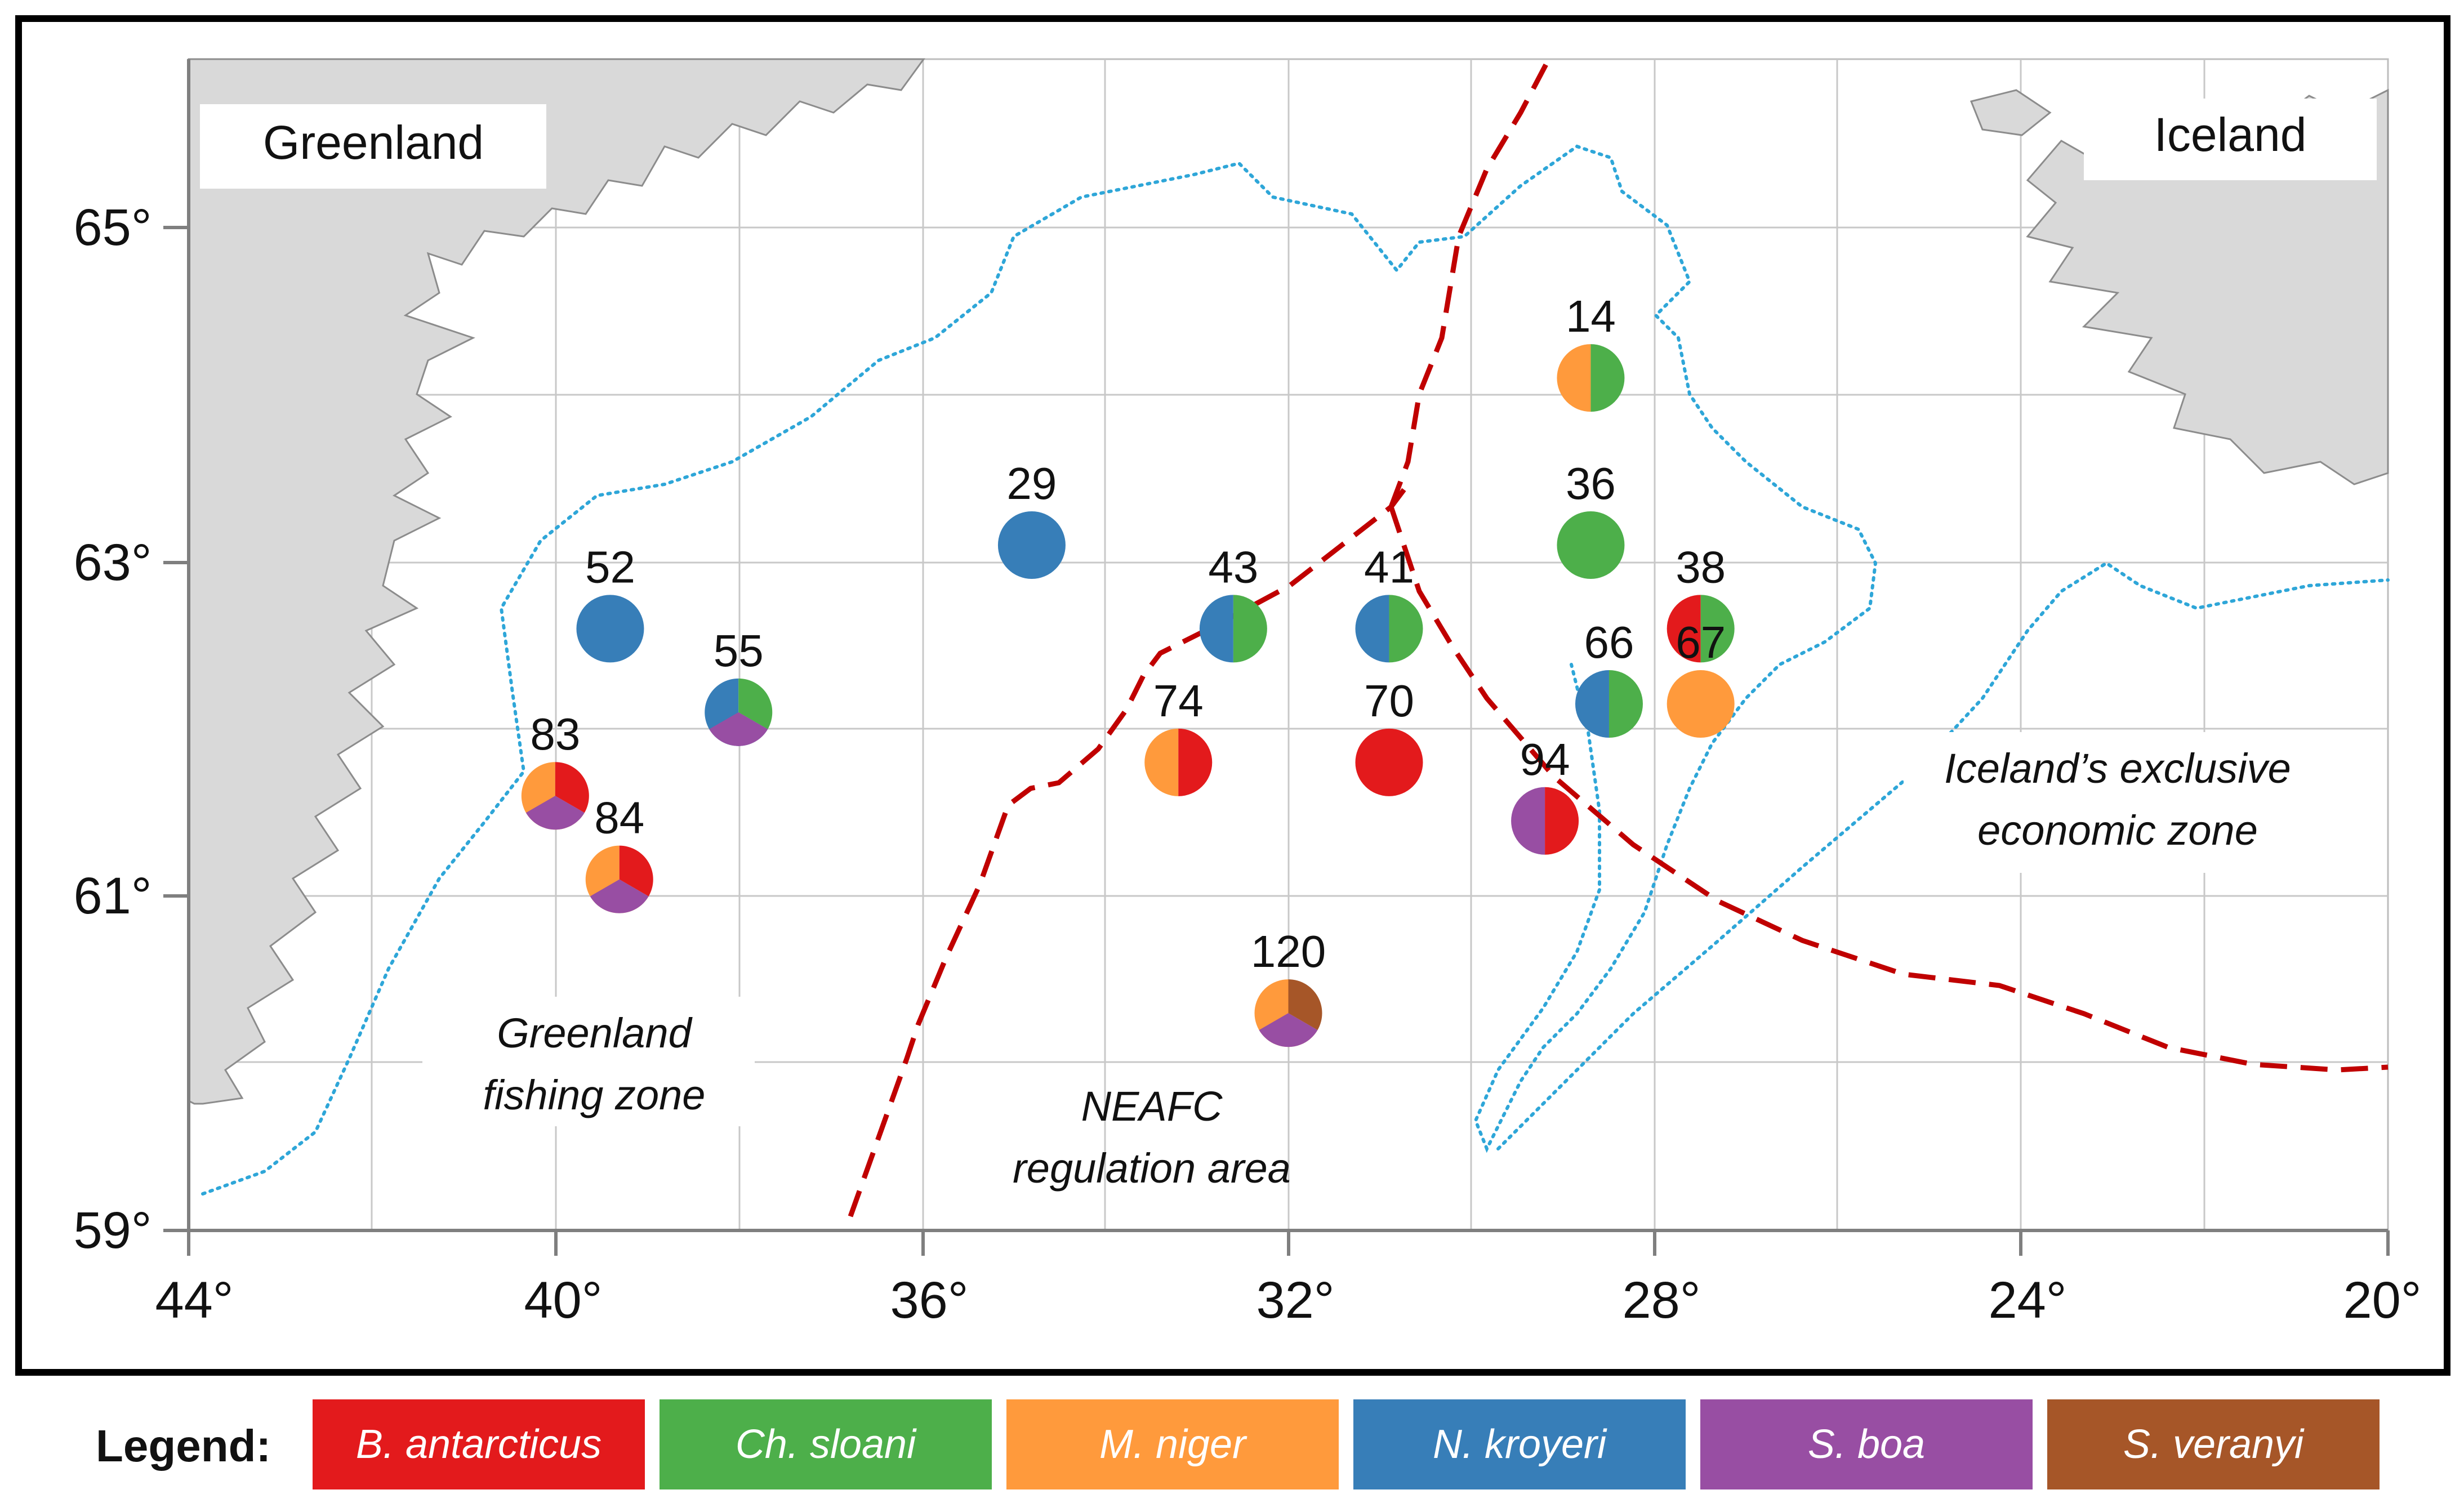 The image size is (2464, 1503). I want to click on lon-label-28: 28°, so click(1661, 1301).